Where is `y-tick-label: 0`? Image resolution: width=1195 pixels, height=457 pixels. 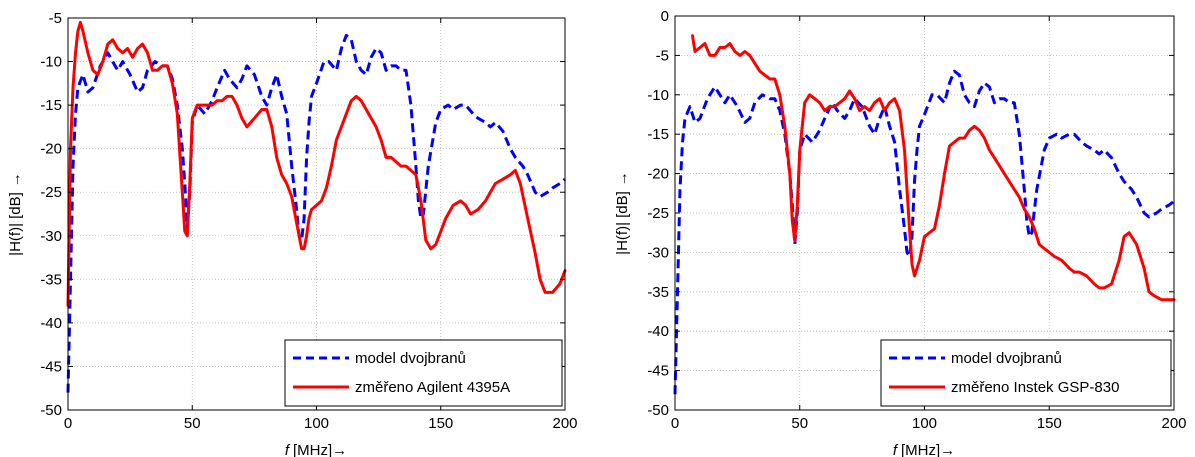
y-tick-label: 0 is located at coordinates (665, 16).